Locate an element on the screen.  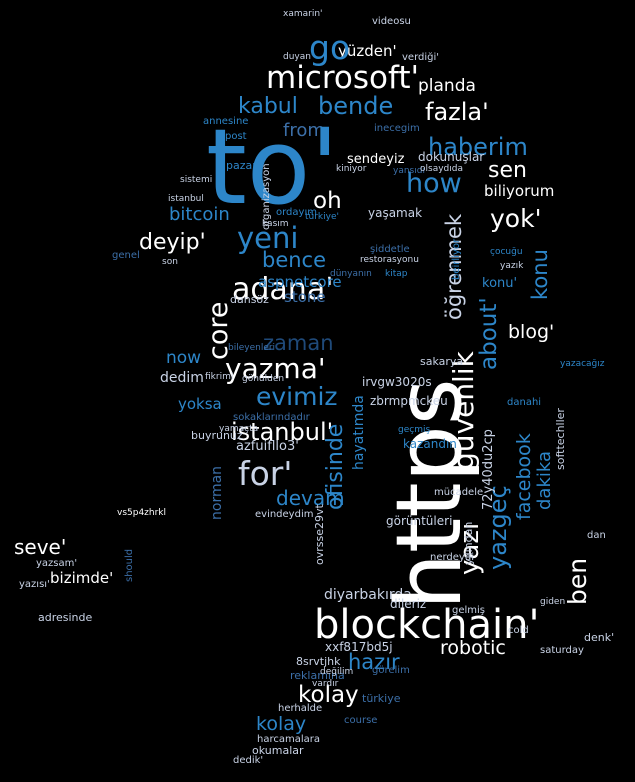
word: bende is located at coordinates (356, 106).